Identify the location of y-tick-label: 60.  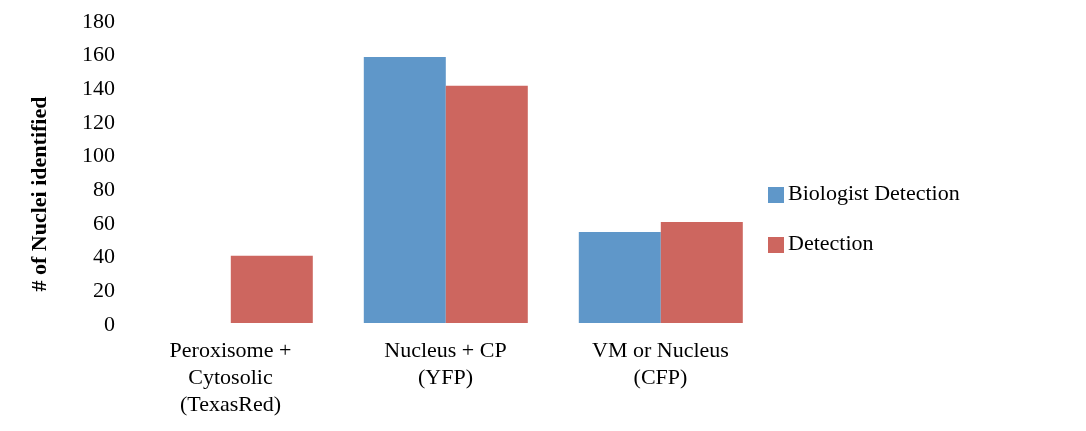
(104, 222).